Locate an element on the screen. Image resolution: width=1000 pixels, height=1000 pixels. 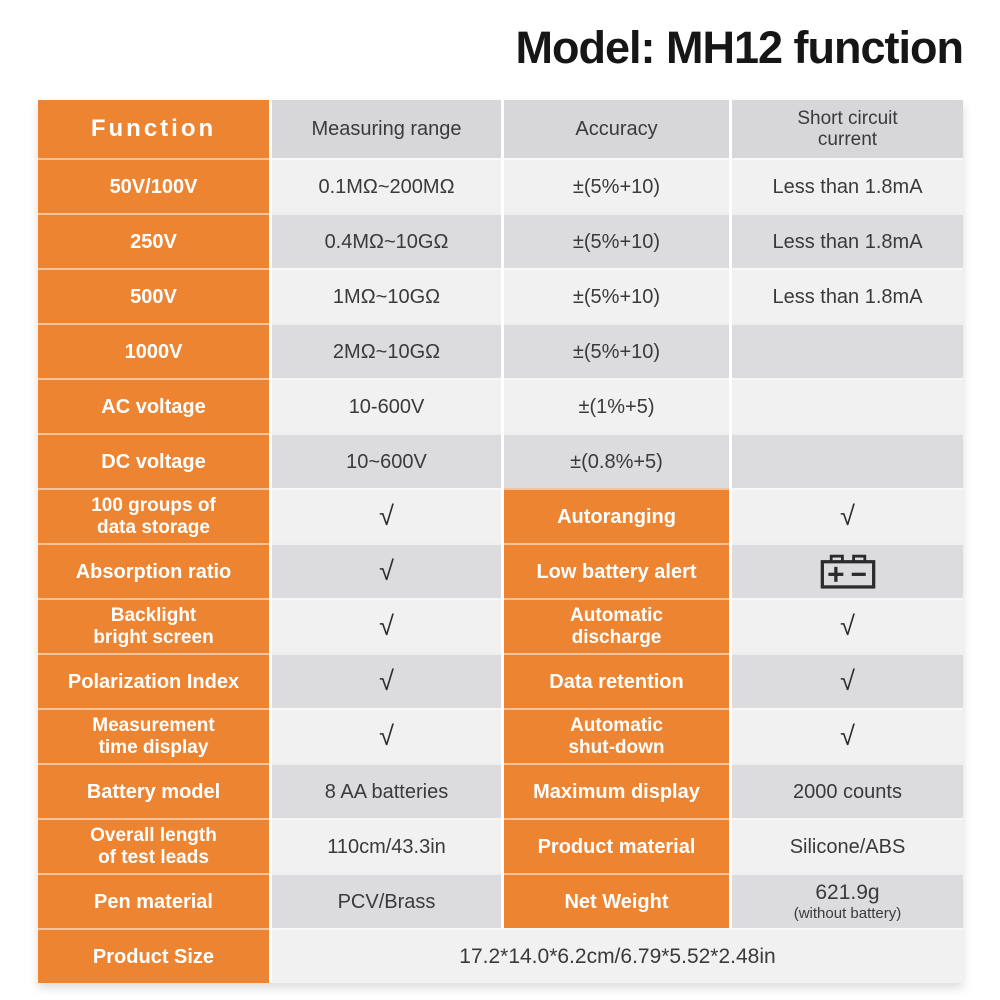
measuring-range-value: 10~600V is located at coordinates (386, 460).